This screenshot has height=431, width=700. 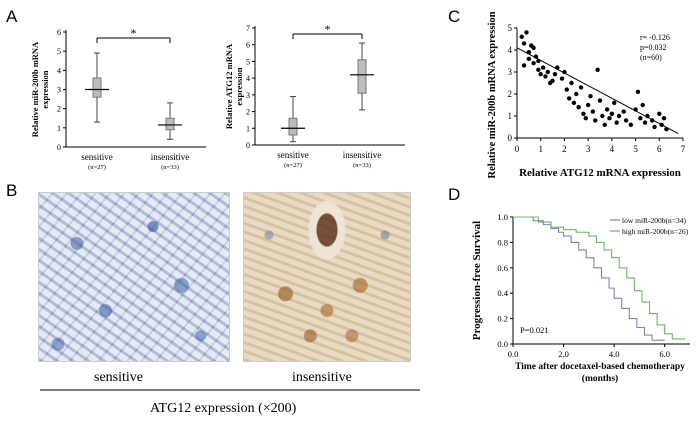 What do you see at coordinates (229, 86) in the screenshot?
I see `y-axis-title: Relative ATG12 mRNA` at bounding box center [229, 86].